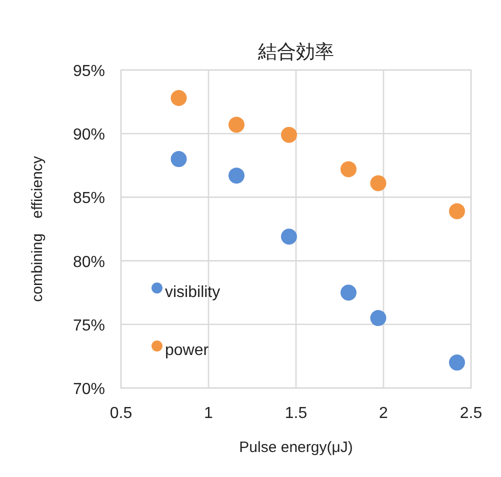 The height and width of the screenshot is (477, 501). Describe the element at coordinates (88, 135) in the screenshot. I see `y-tick-label: 90%` at that location.